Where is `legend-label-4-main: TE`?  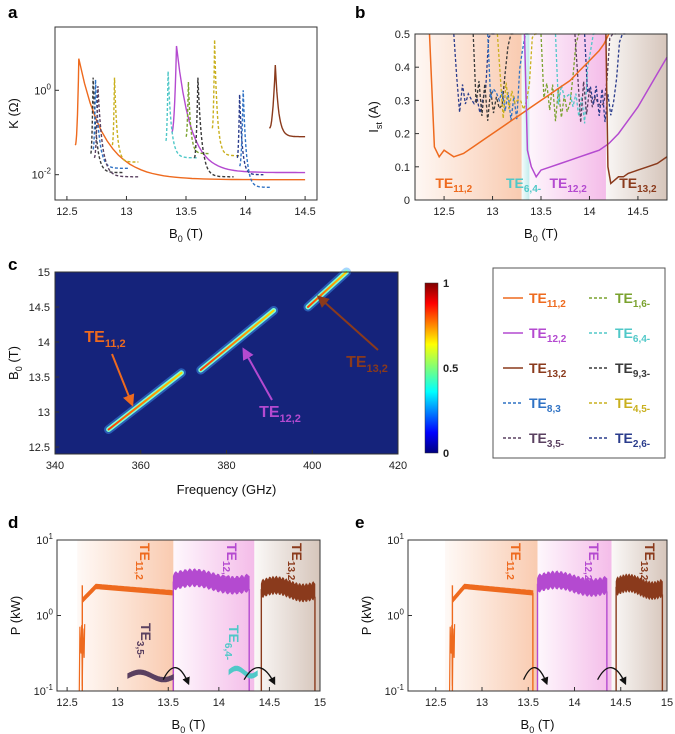
legend-label-4-main: TE is located at coordinates (538, 368).